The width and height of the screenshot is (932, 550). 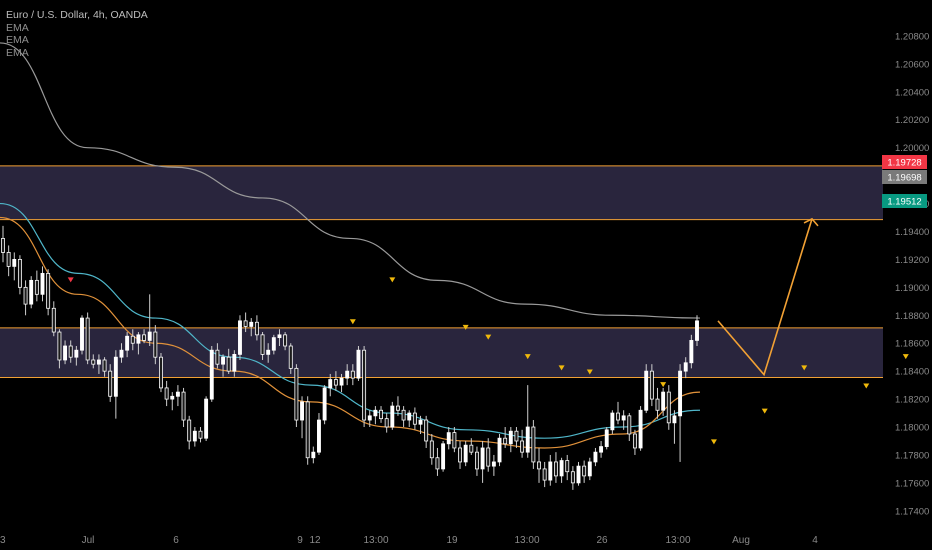 I want to click on time-tick-label: 26, so click(x=602, y=540).